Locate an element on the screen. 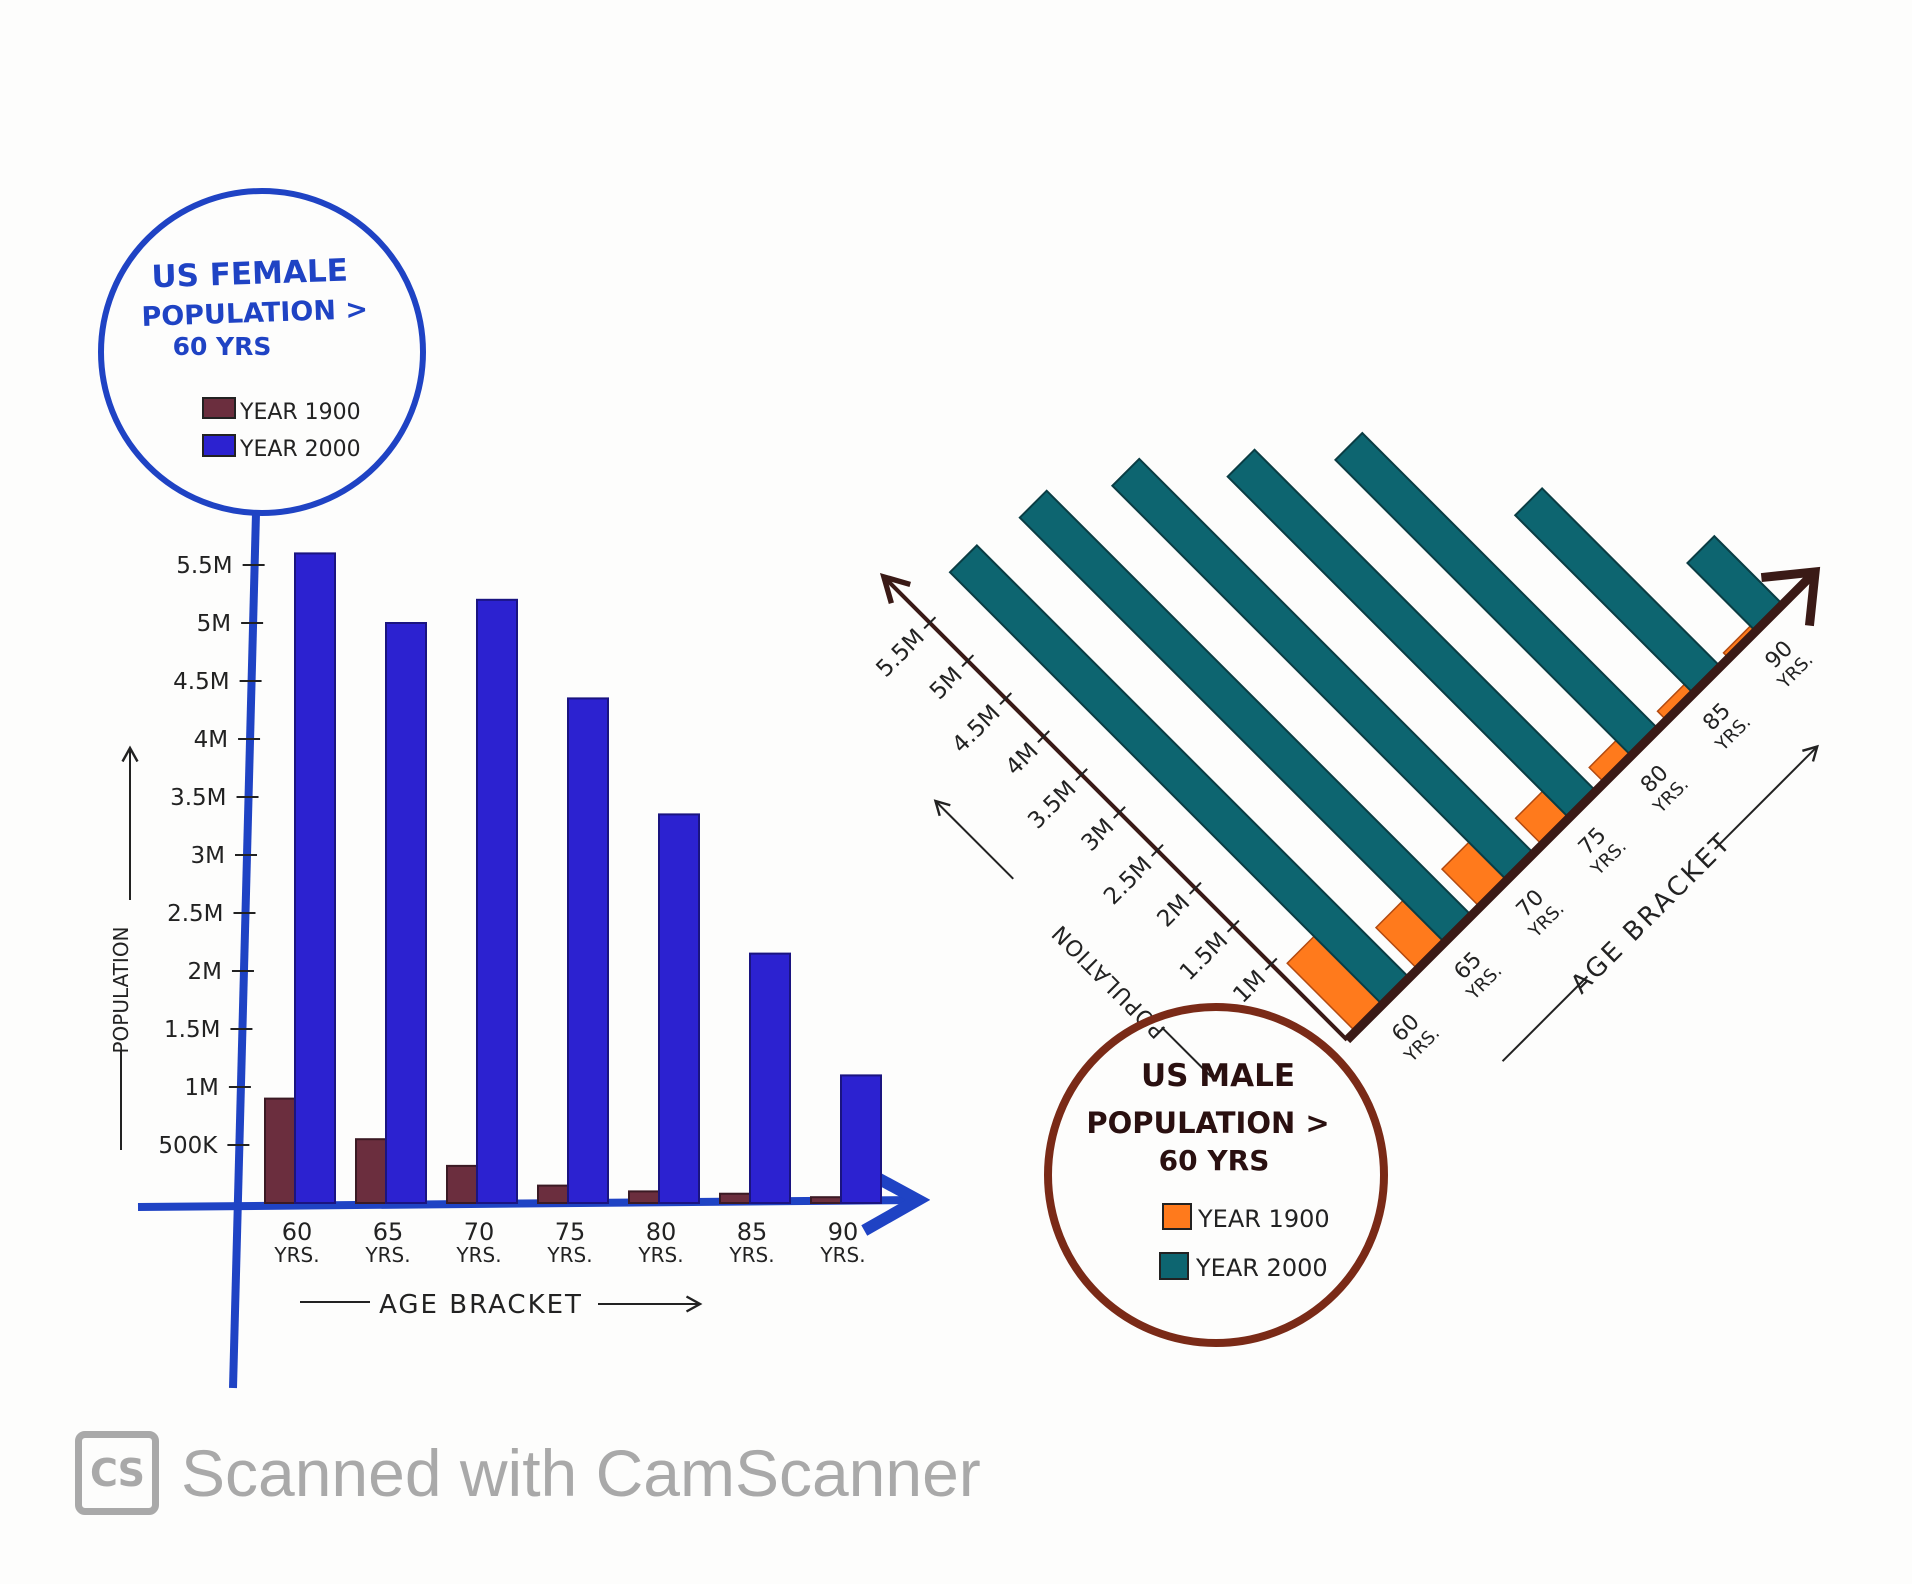 The image size is (1912, 1584). male-ylabel-tail is located at coordinates (1186, 1052).